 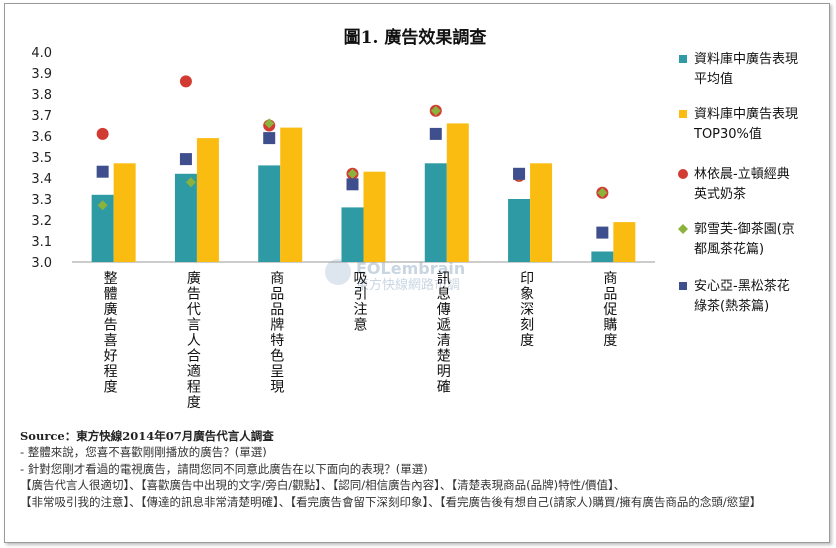 What do you see at coordinates (41, 179) in the screenshot?
I see `y-tick-label: 3.4` at bounding box center [41, 179].